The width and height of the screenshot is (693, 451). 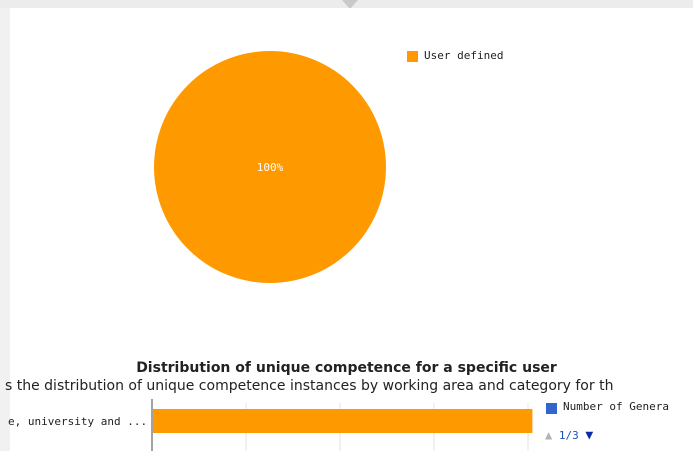 What do you see at coordinates (589, 435) in the screenshot?
I see `pager-down-icon: ▼` at bounding box center [589, 435].